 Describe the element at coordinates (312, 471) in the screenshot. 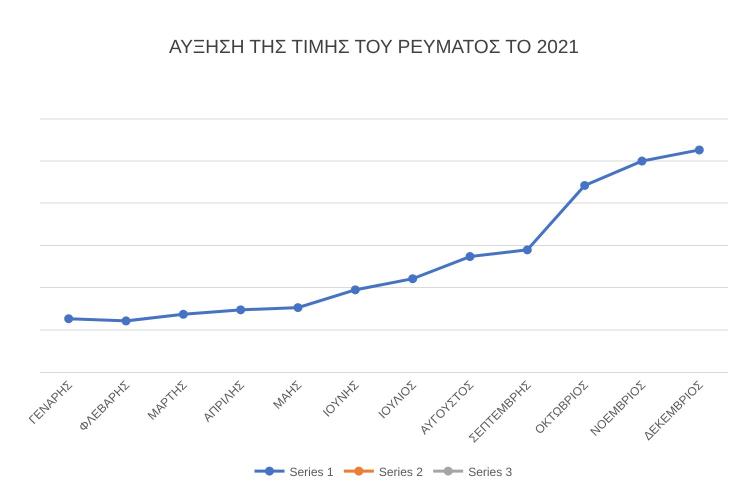

I see `legend-label: Series 1` at that location.